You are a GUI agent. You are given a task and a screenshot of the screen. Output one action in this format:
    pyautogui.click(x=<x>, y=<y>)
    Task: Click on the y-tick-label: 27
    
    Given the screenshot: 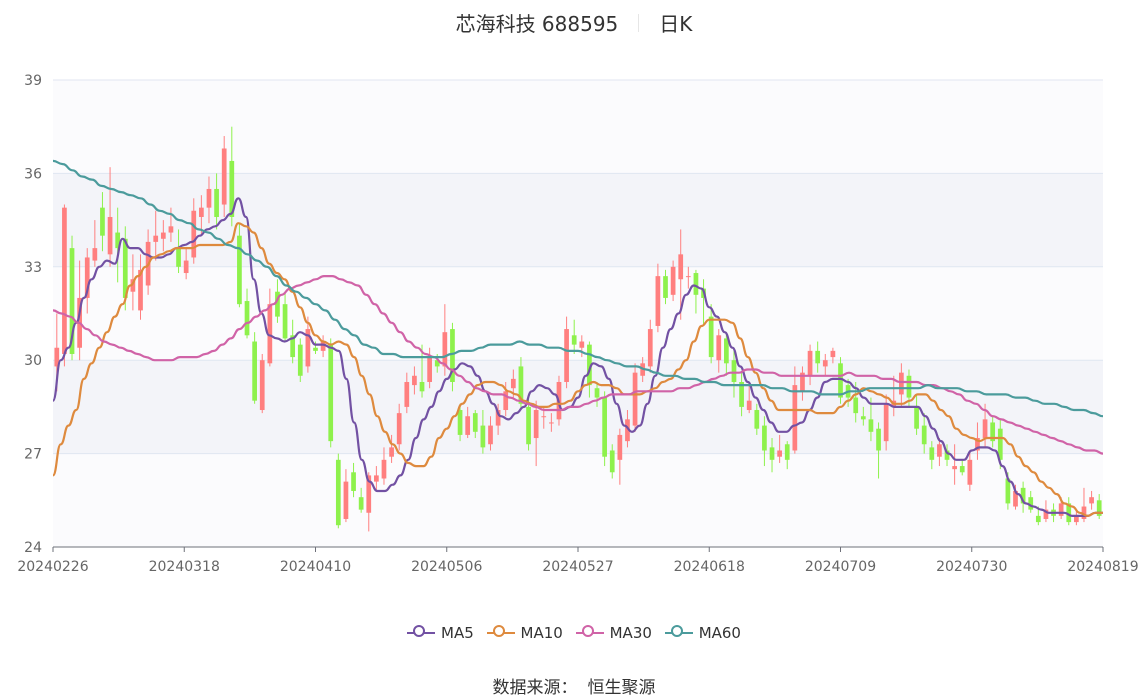 What is the action you would take?
    pyautogui.click(x=33, y=455)
    